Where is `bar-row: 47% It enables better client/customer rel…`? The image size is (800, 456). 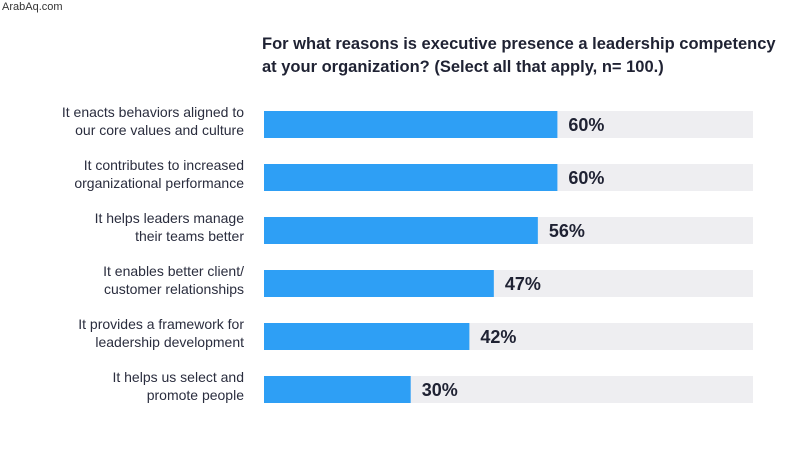 bar-row: 47% It enables better client/customer rel… is located at coordinates (428, 280).